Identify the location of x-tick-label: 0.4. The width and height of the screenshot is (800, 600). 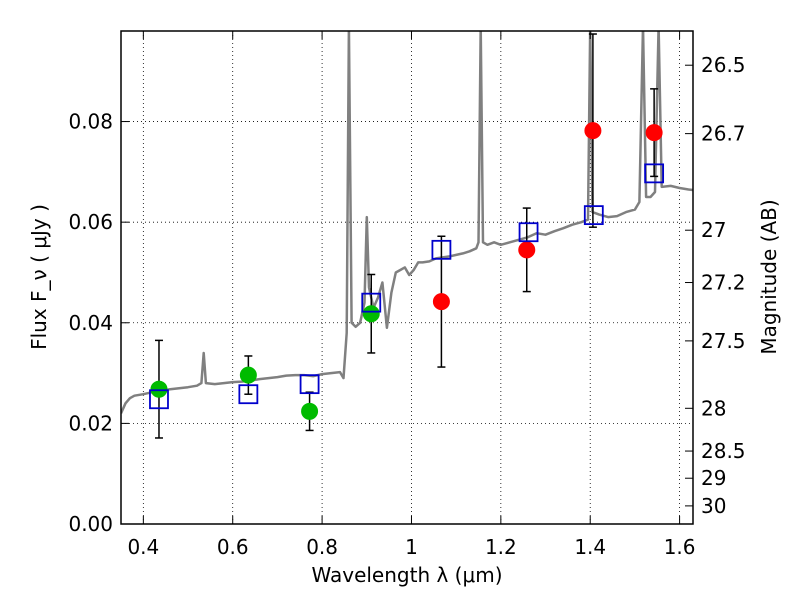
(143, 547).